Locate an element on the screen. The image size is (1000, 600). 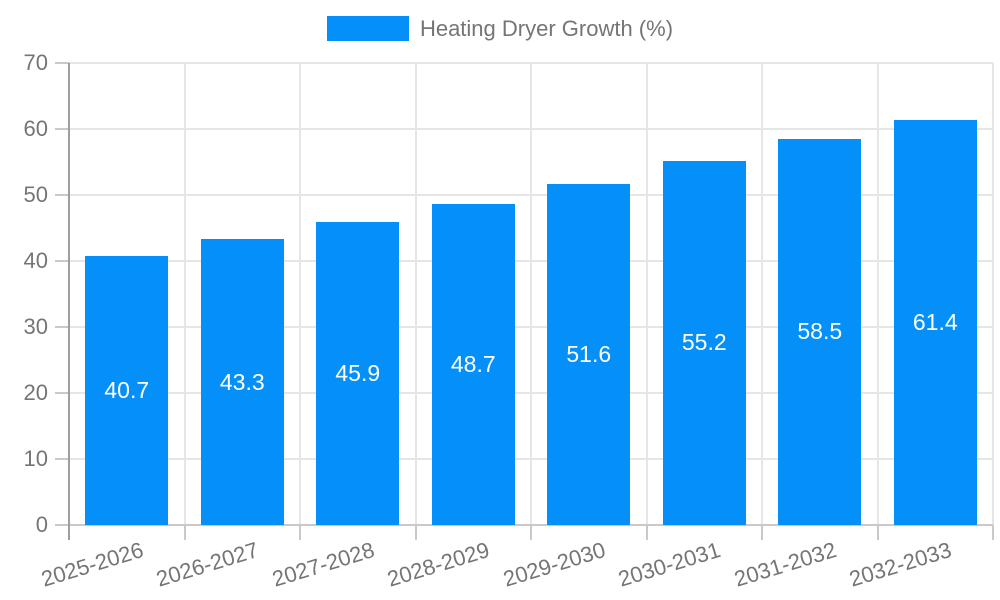
bar: 61.4 is located at coordinates (935, 322).